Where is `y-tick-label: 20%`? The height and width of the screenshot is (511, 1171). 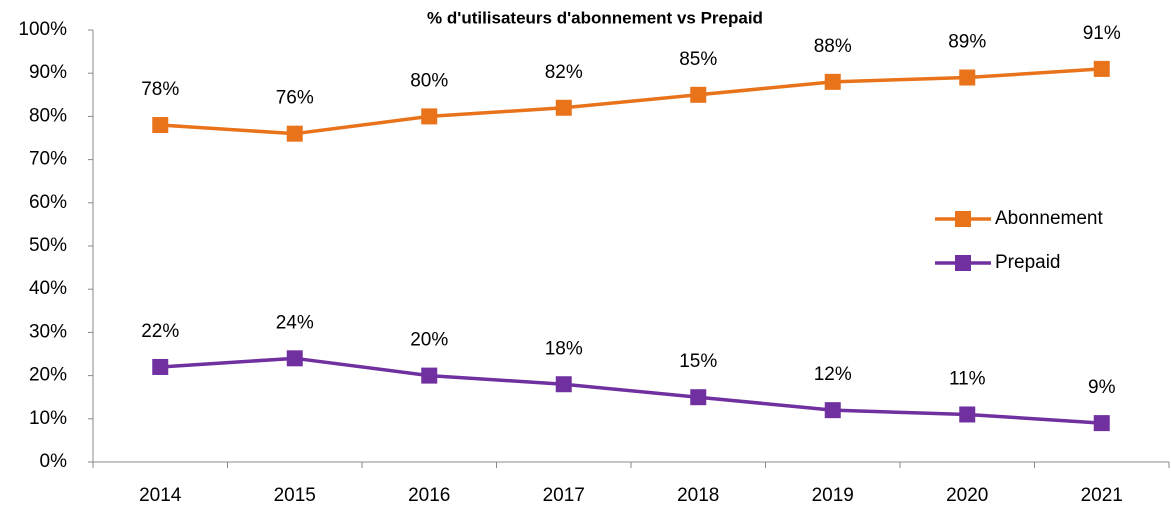 y-tick-label: 20% is located at coordinates (48, 375).